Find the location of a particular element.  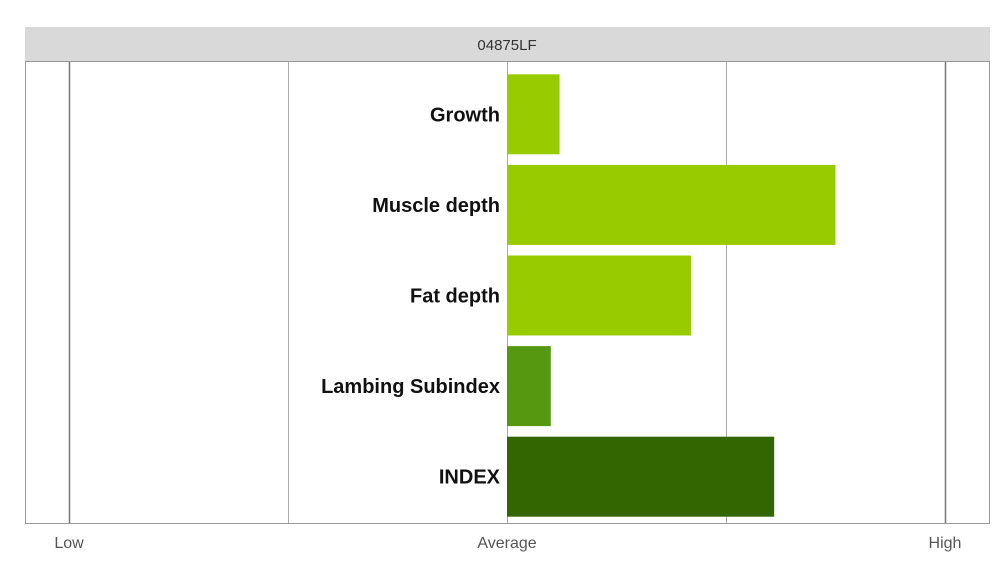

tick-label-high: High is located at coordinates (945, 543).